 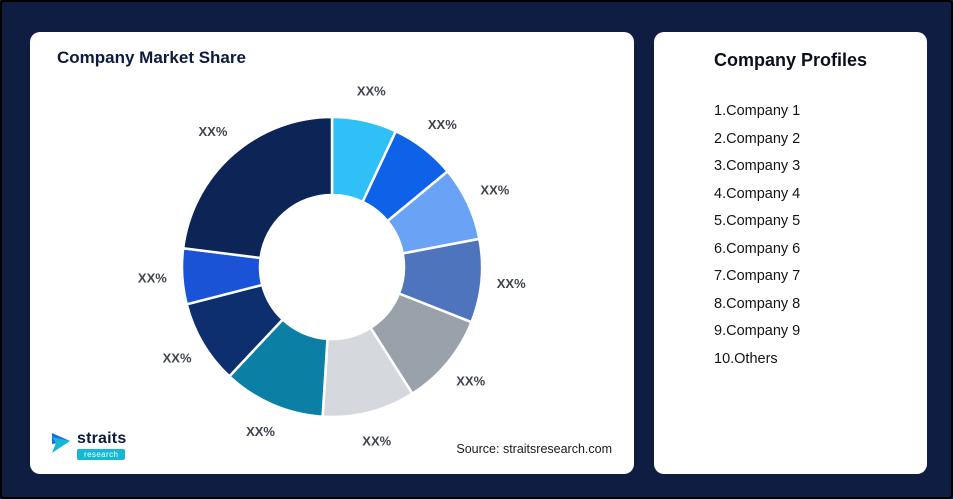 What do you see at coordinates (757, 221) in the screenshot?
I see `profile-list-item: 5.Company 5` at bounding box center [757, 221].